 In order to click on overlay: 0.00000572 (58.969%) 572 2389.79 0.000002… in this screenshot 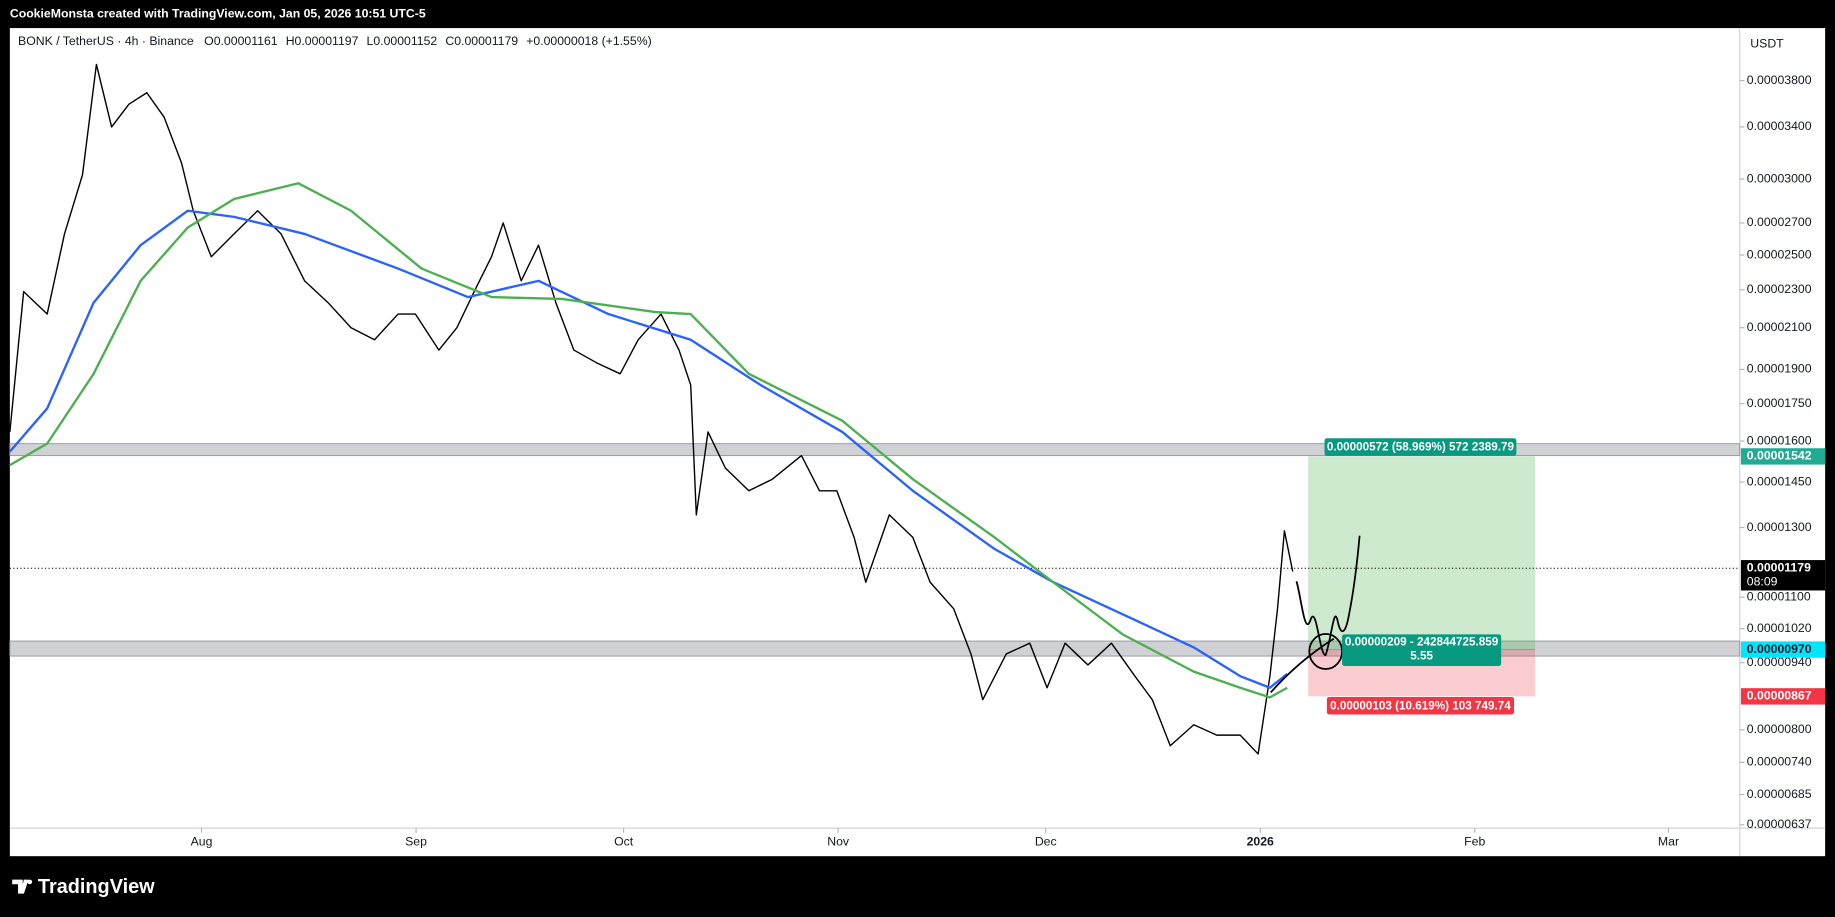, I will do `click(1575, 576)`.